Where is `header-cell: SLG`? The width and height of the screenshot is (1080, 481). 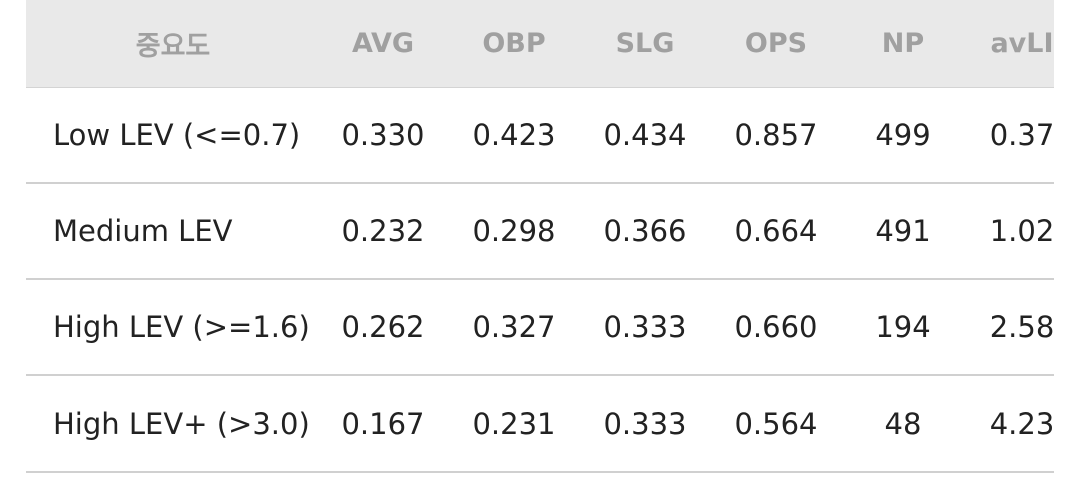 header-cell: SLG is located at coordinates (645, 43).